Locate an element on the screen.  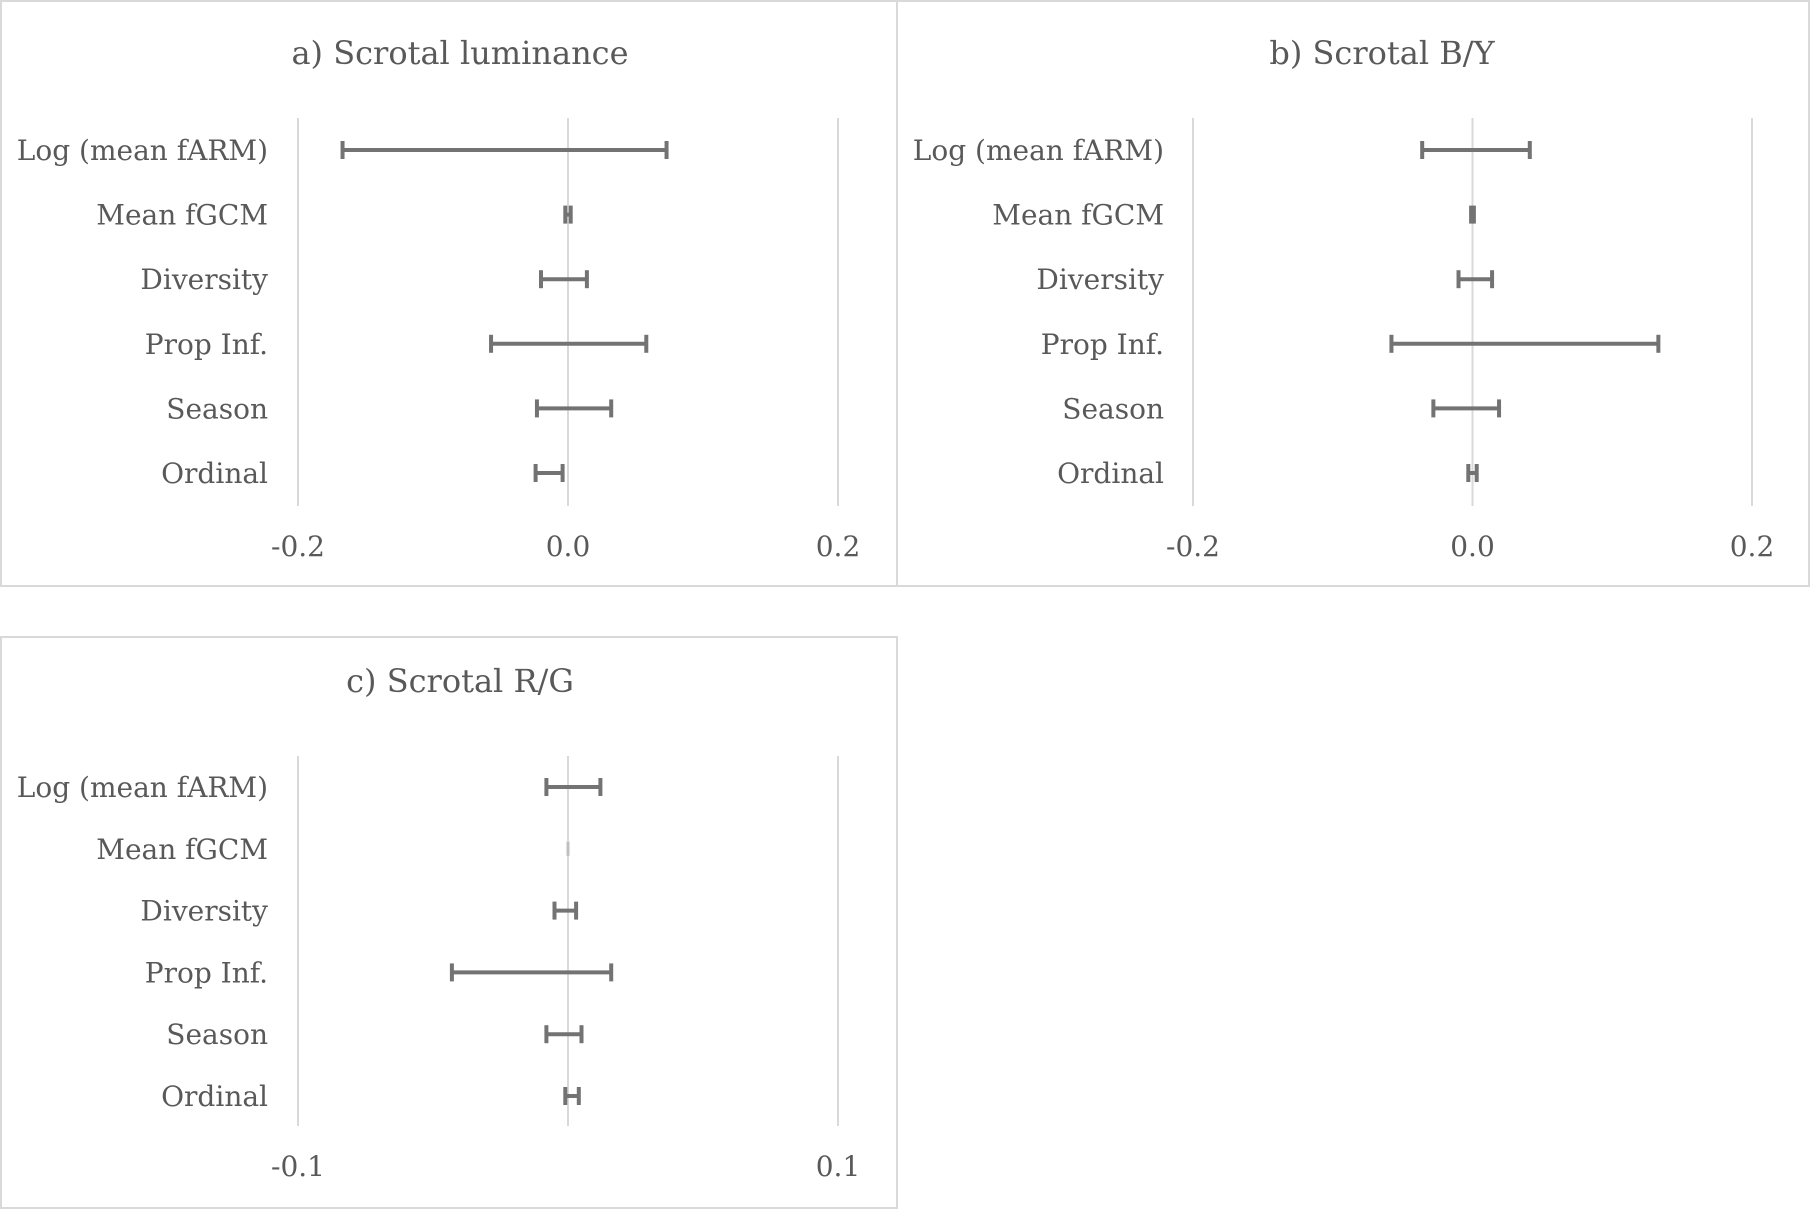
chart-title: b) Scrotal B/Y is located at coordinates (1382, 53).